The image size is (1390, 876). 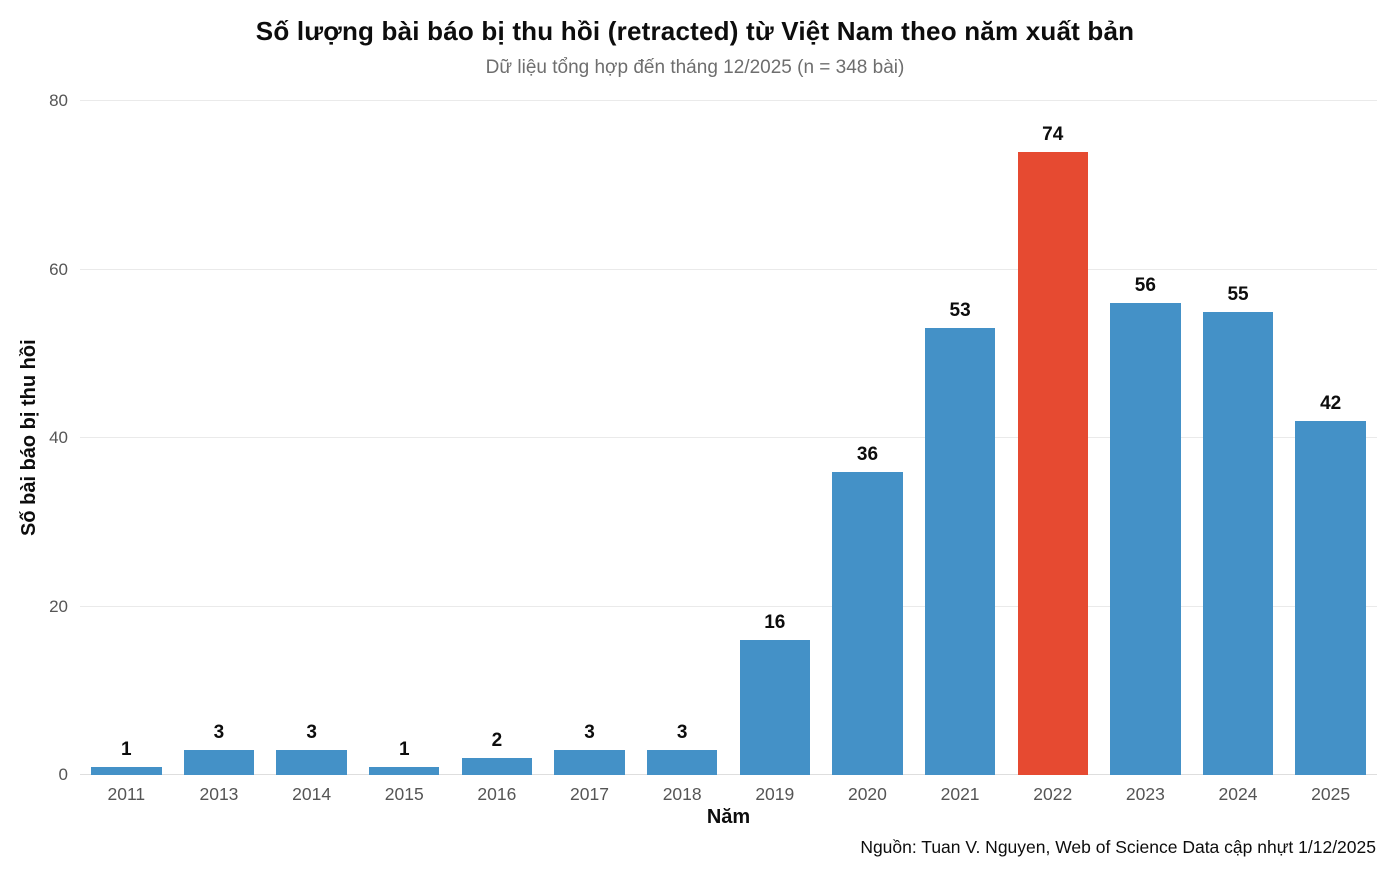 What do you see at coordinates (126, 794) in the screenshot?
I see `x-tick-label-2011: 2011` at bounding box center [126, 794].